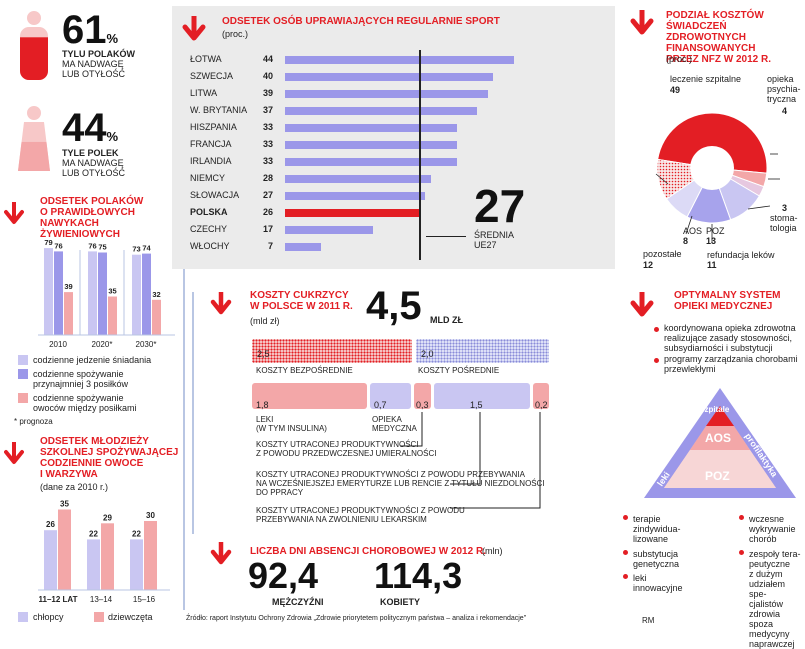 This screenshot has width=805, height=649. Describe the element at coordinates (150, 515) in the screenshot. I see `youth-value-label: 30` at that location.